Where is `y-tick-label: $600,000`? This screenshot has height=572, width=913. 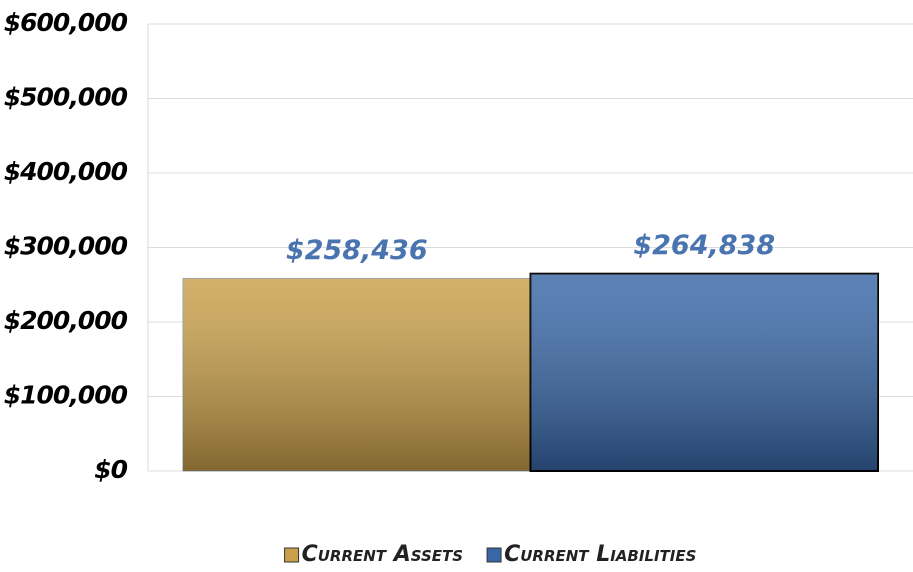 y-tick-label: $600,000 is located at coordinates (66, 22).